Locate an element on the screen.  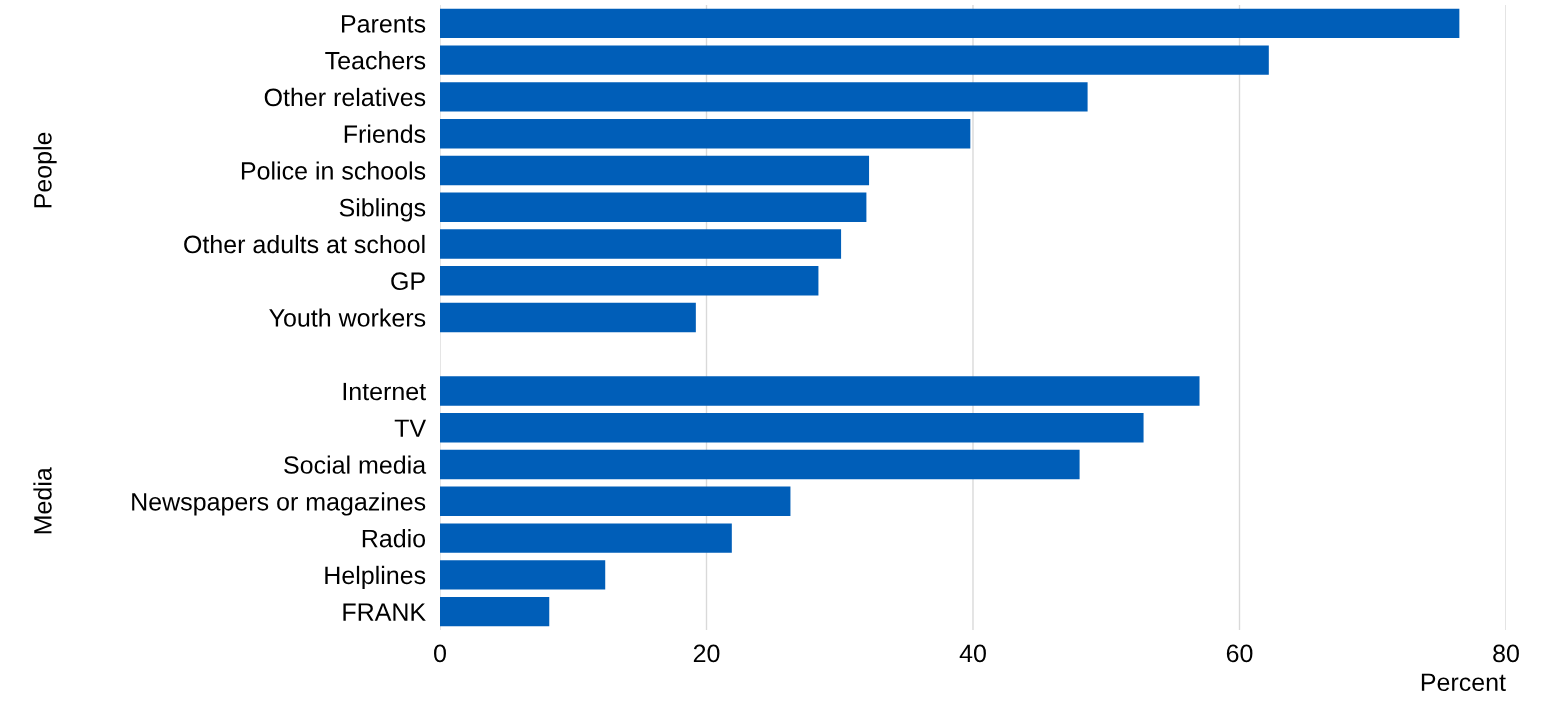
y-tick-label: Friends is located at coordinates (385, 133).